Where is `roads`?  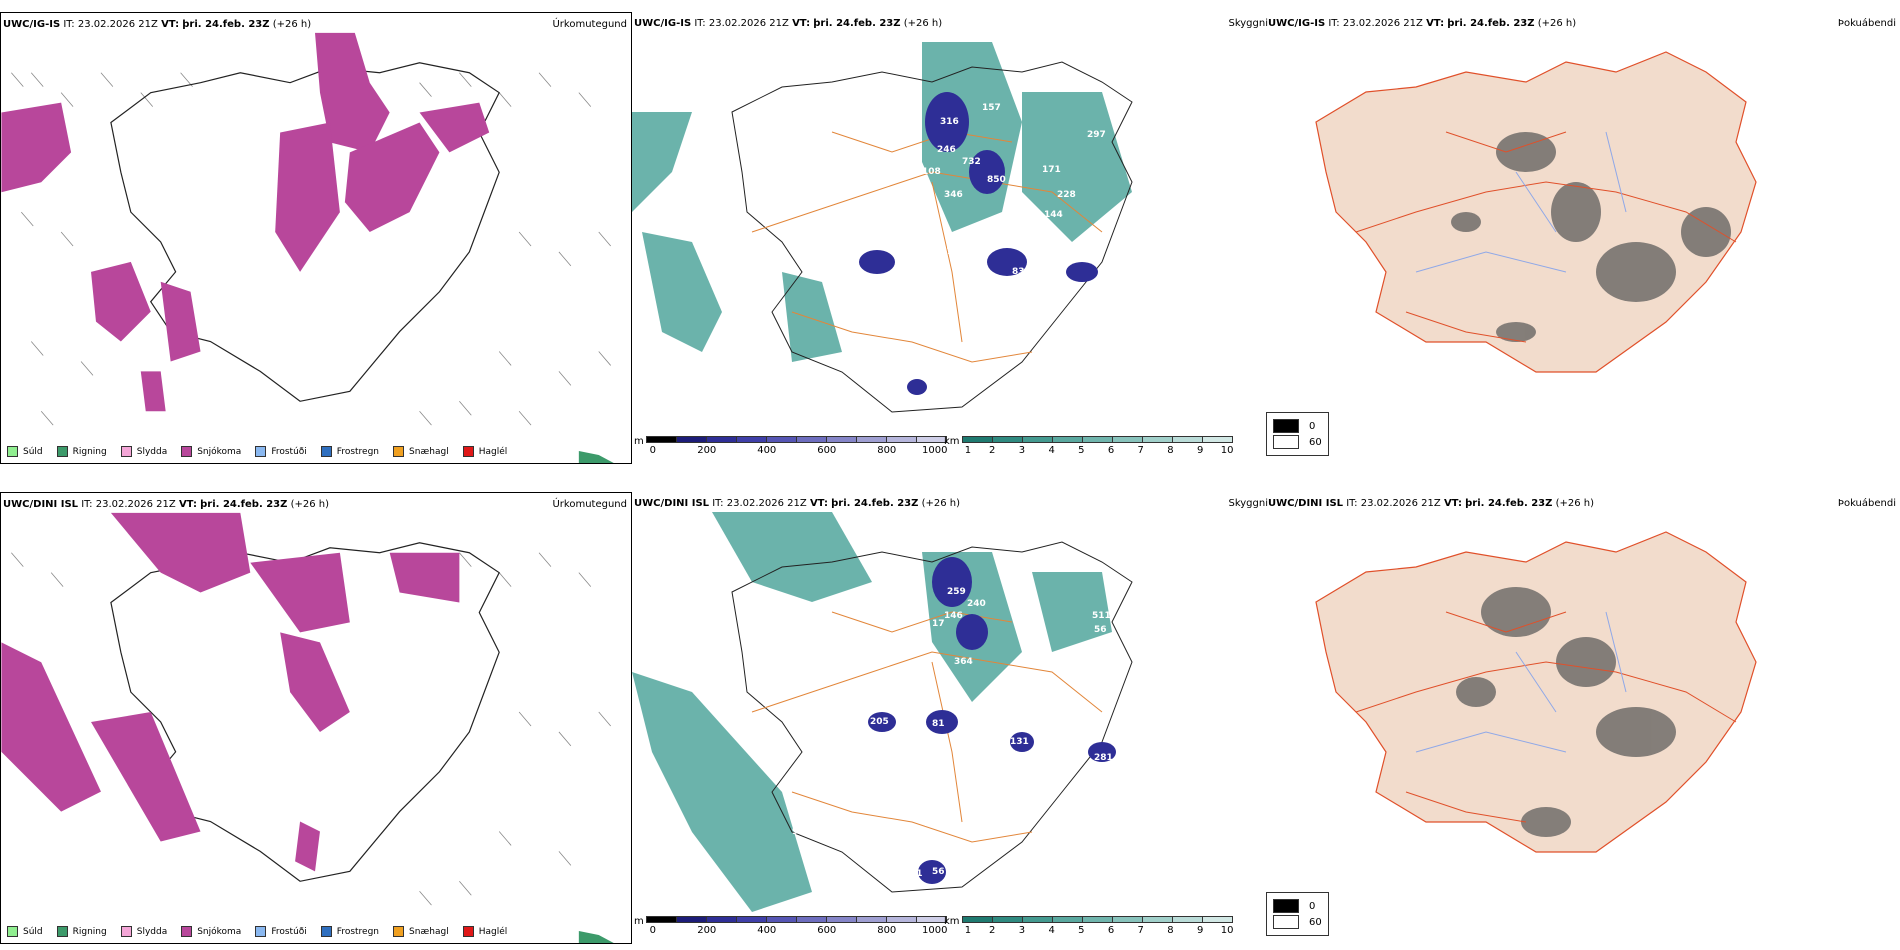 roads is located at coordinates (927, 727).